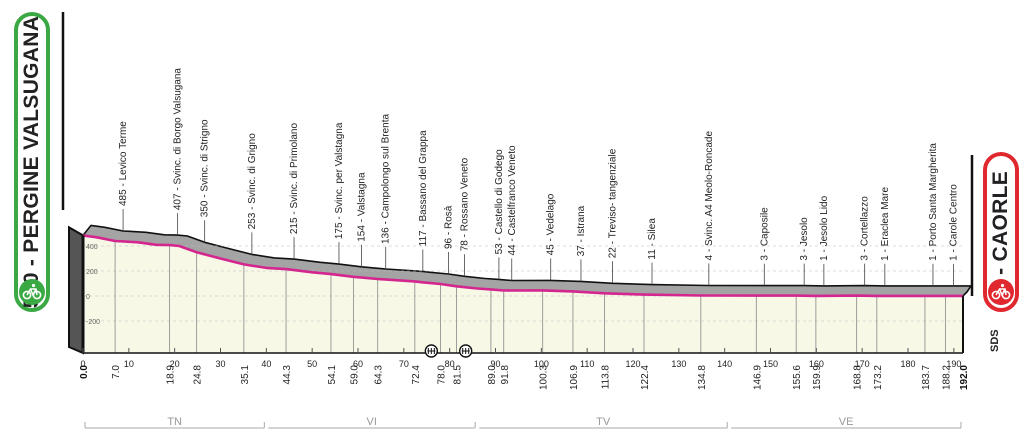 The height and width of the screenshot is (446, 1024). What do you see at coordinates (372, 422) in the screenshot?
I see `province-label: VI` at bounding box center [372, 422].